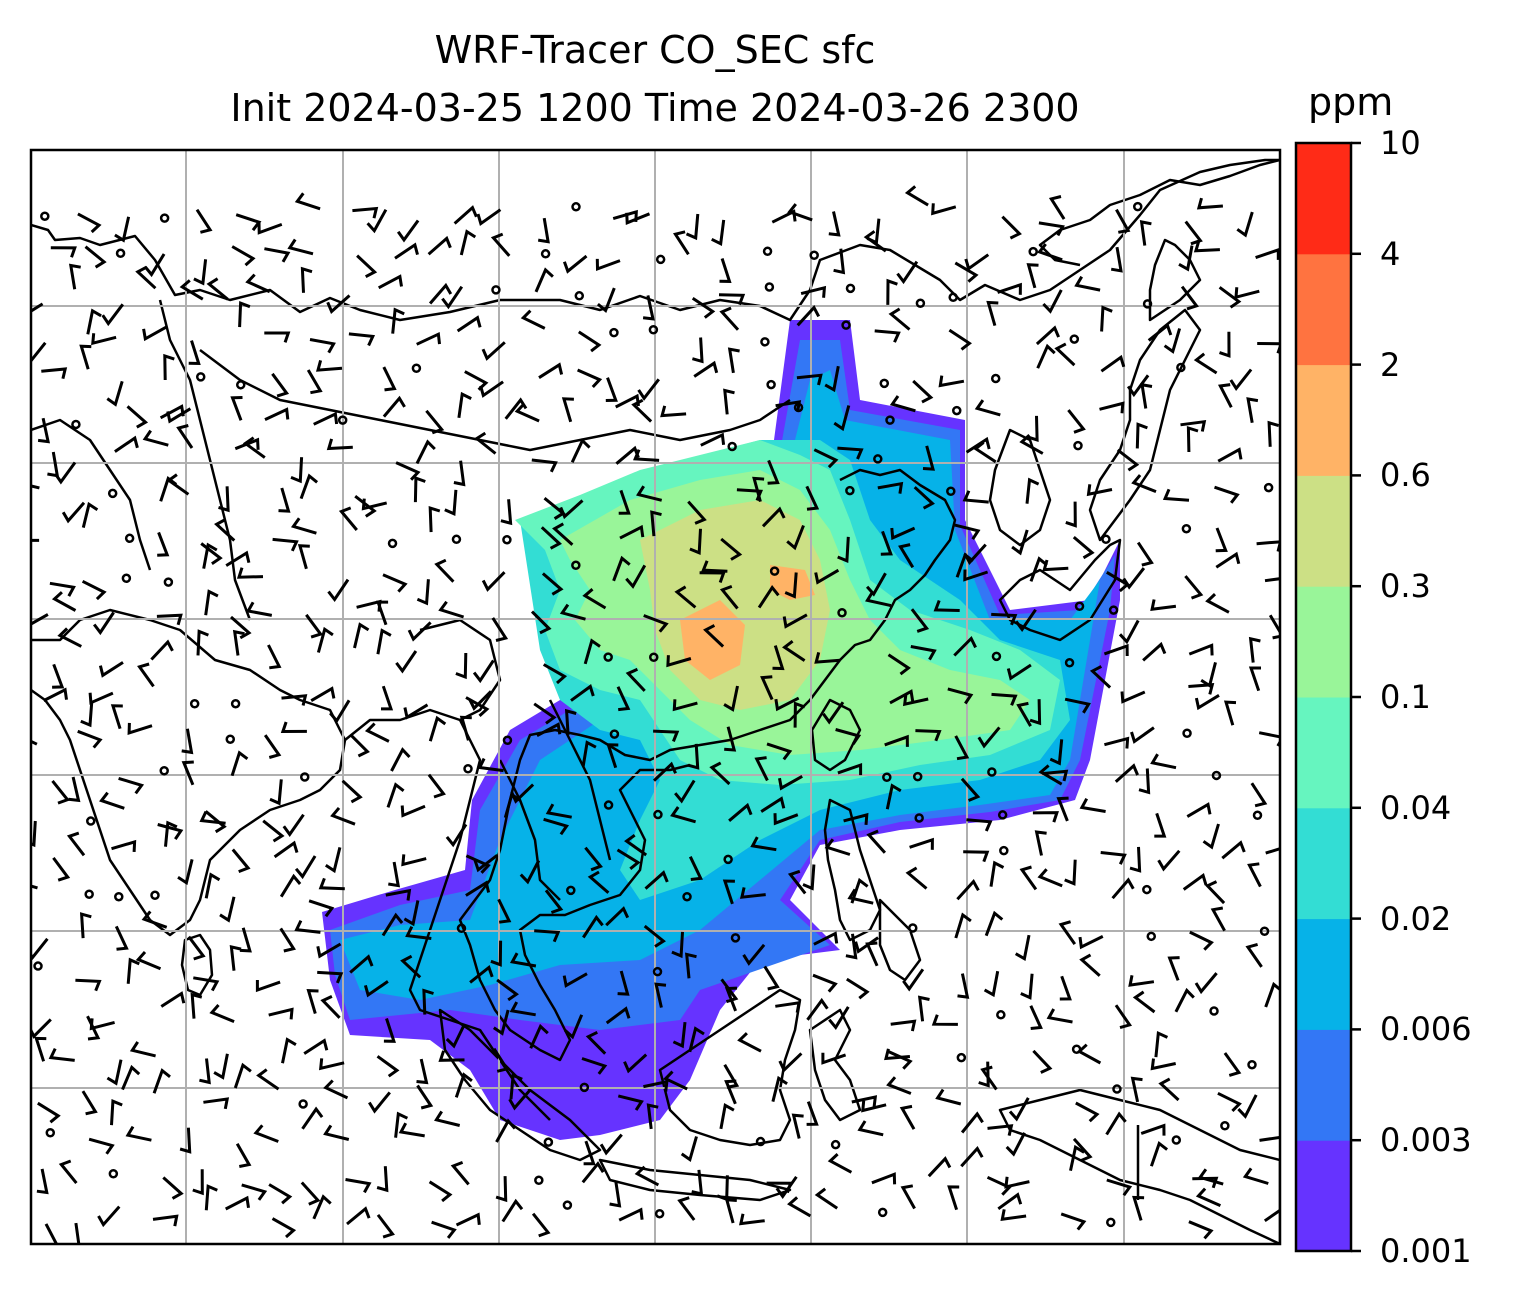 This screenshot has width=1528, height=1306. What do you see at coordinates (1416, 918) in the screenshot?
I see `colorbar-tick-label: 0.02` at bounding box center [1416, 918].